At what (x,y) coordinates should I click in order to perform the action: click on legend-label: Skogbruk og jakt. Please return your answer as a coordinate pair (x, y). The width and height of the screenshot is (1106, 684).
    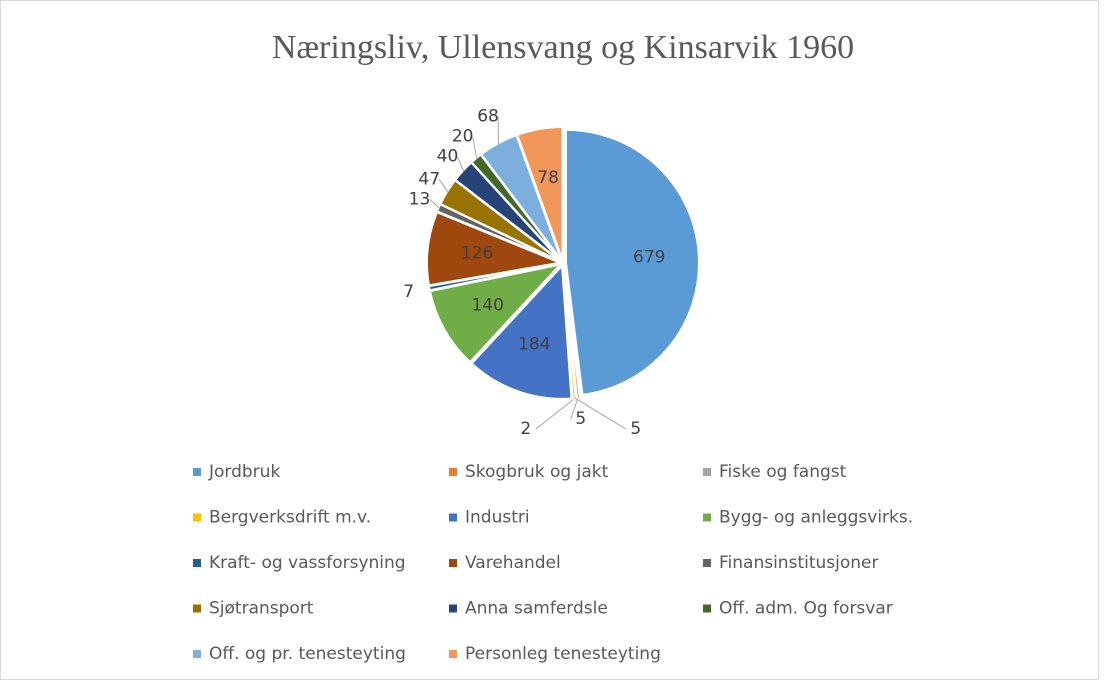
    Looking at the image, I should click on (537, 472).